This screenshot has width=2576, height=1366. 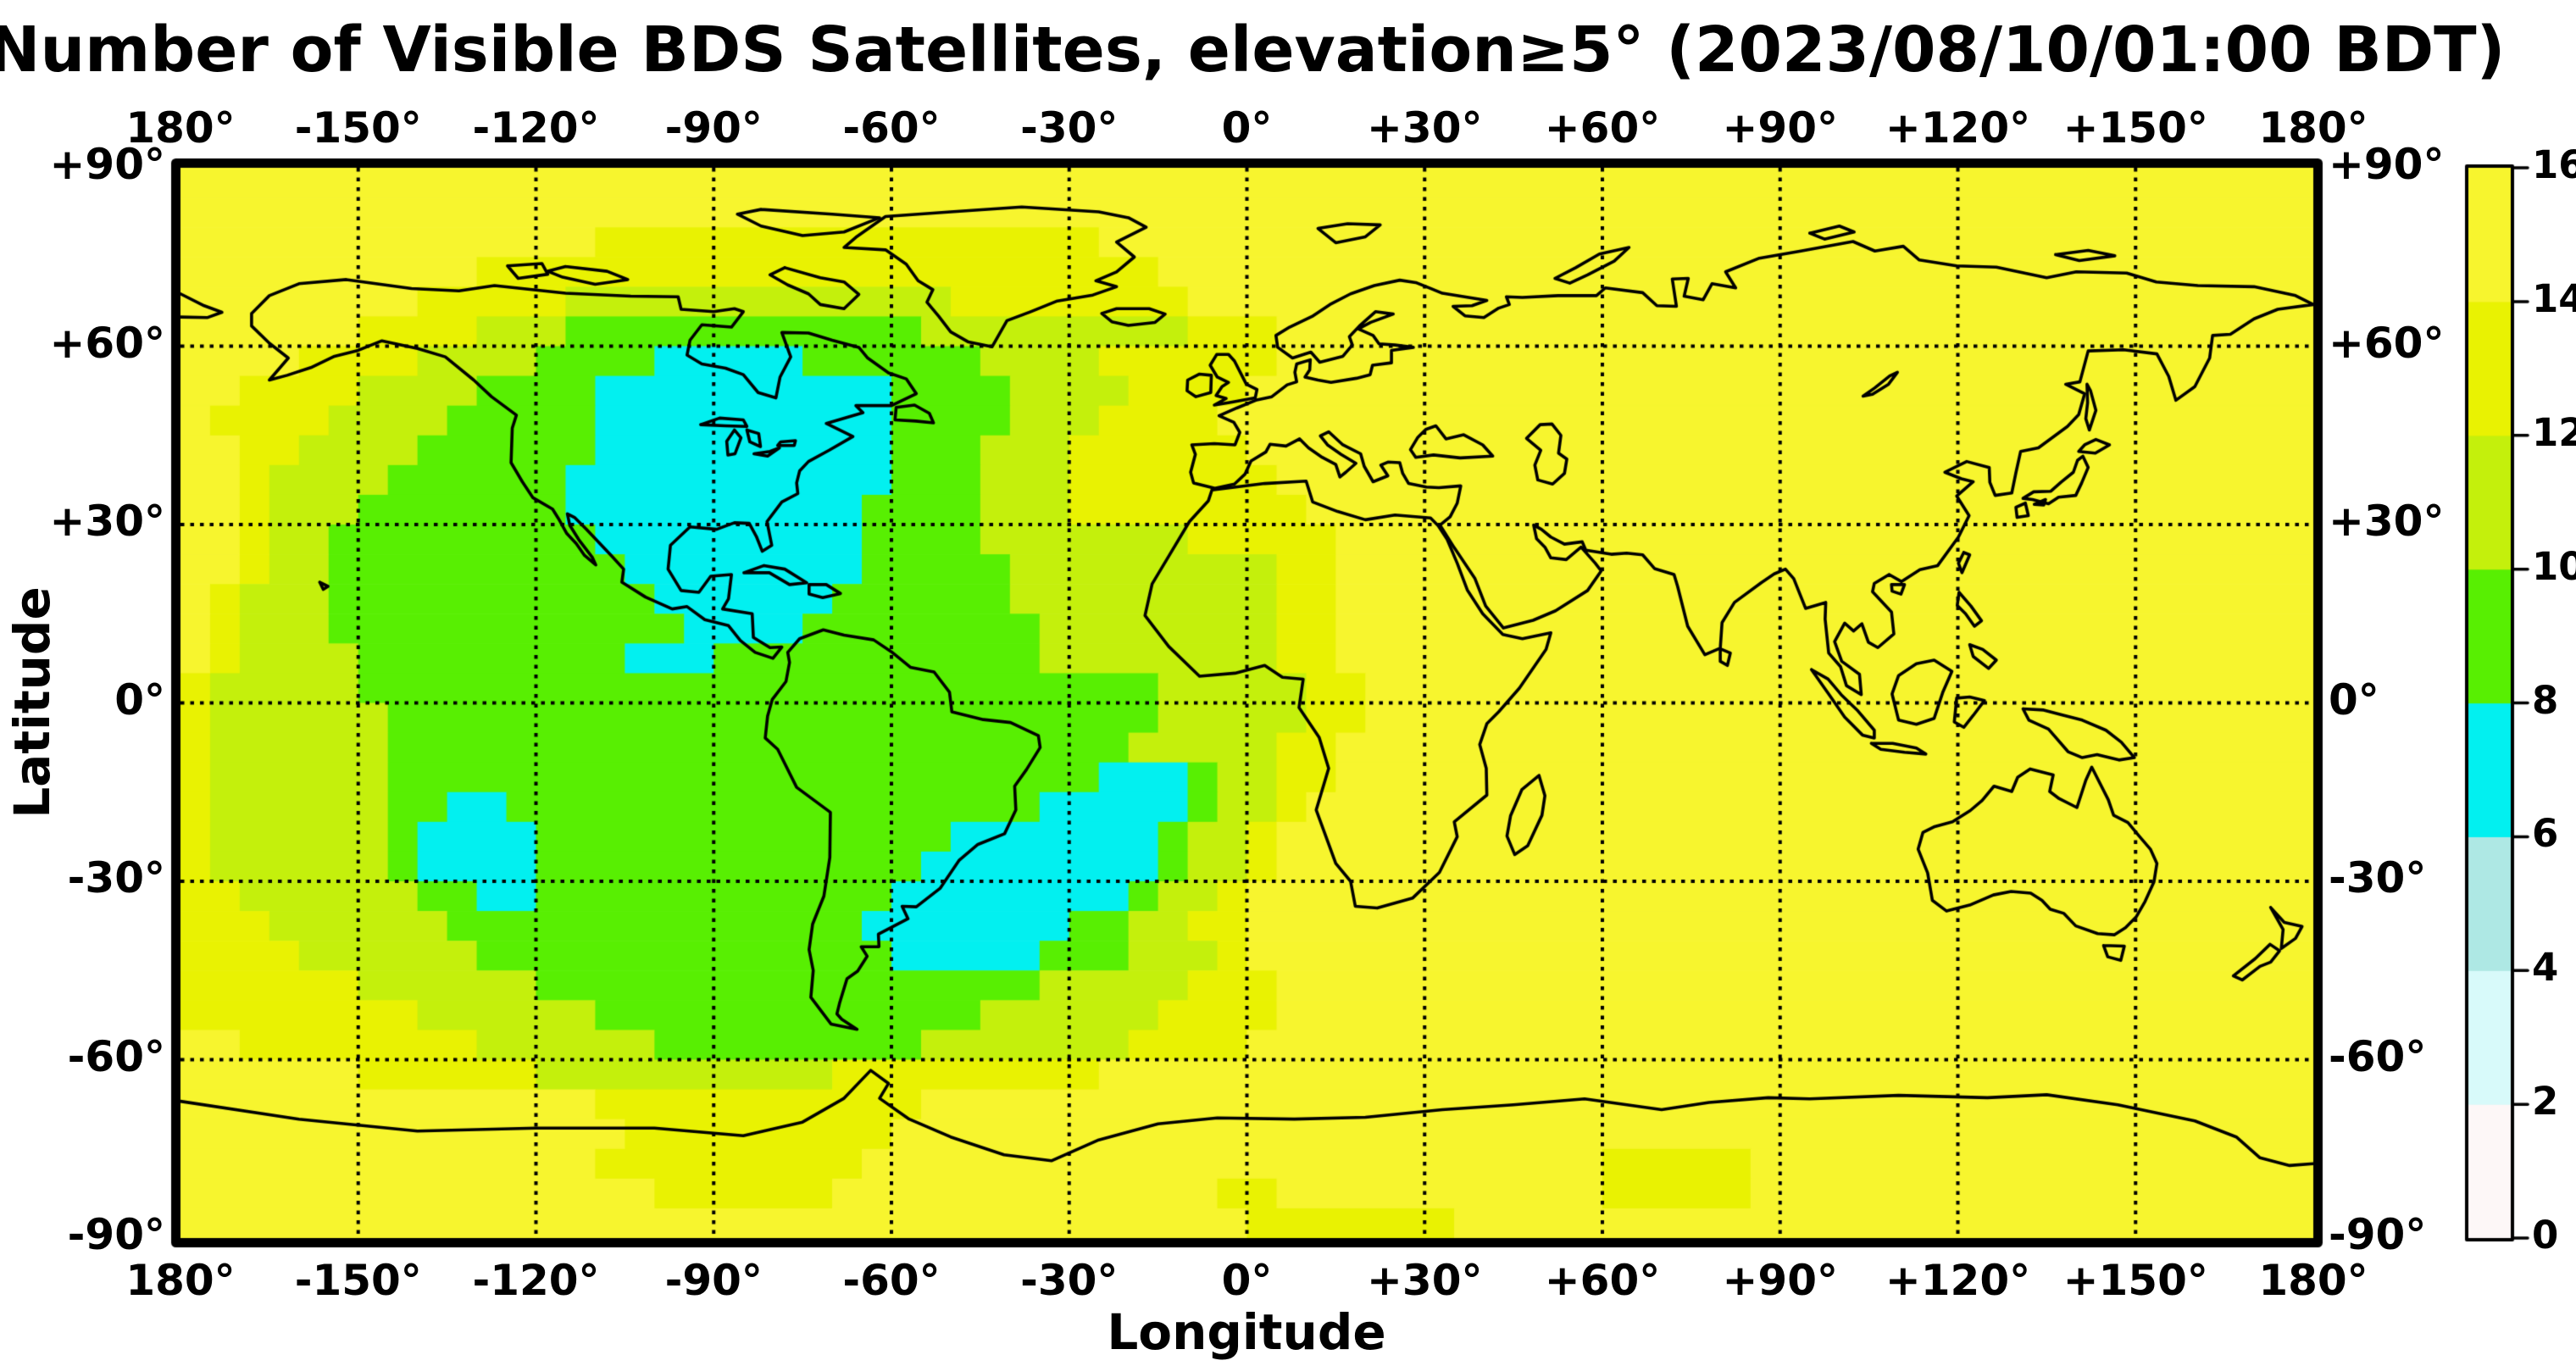 I want to click on x-tick-label-top: 0°, so click(x=1247, y=128).